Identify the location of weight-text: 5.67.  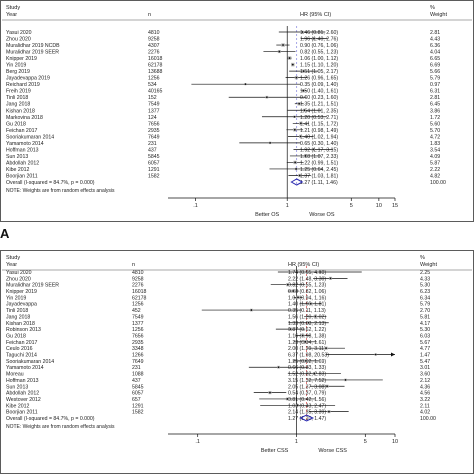
(425, 343).